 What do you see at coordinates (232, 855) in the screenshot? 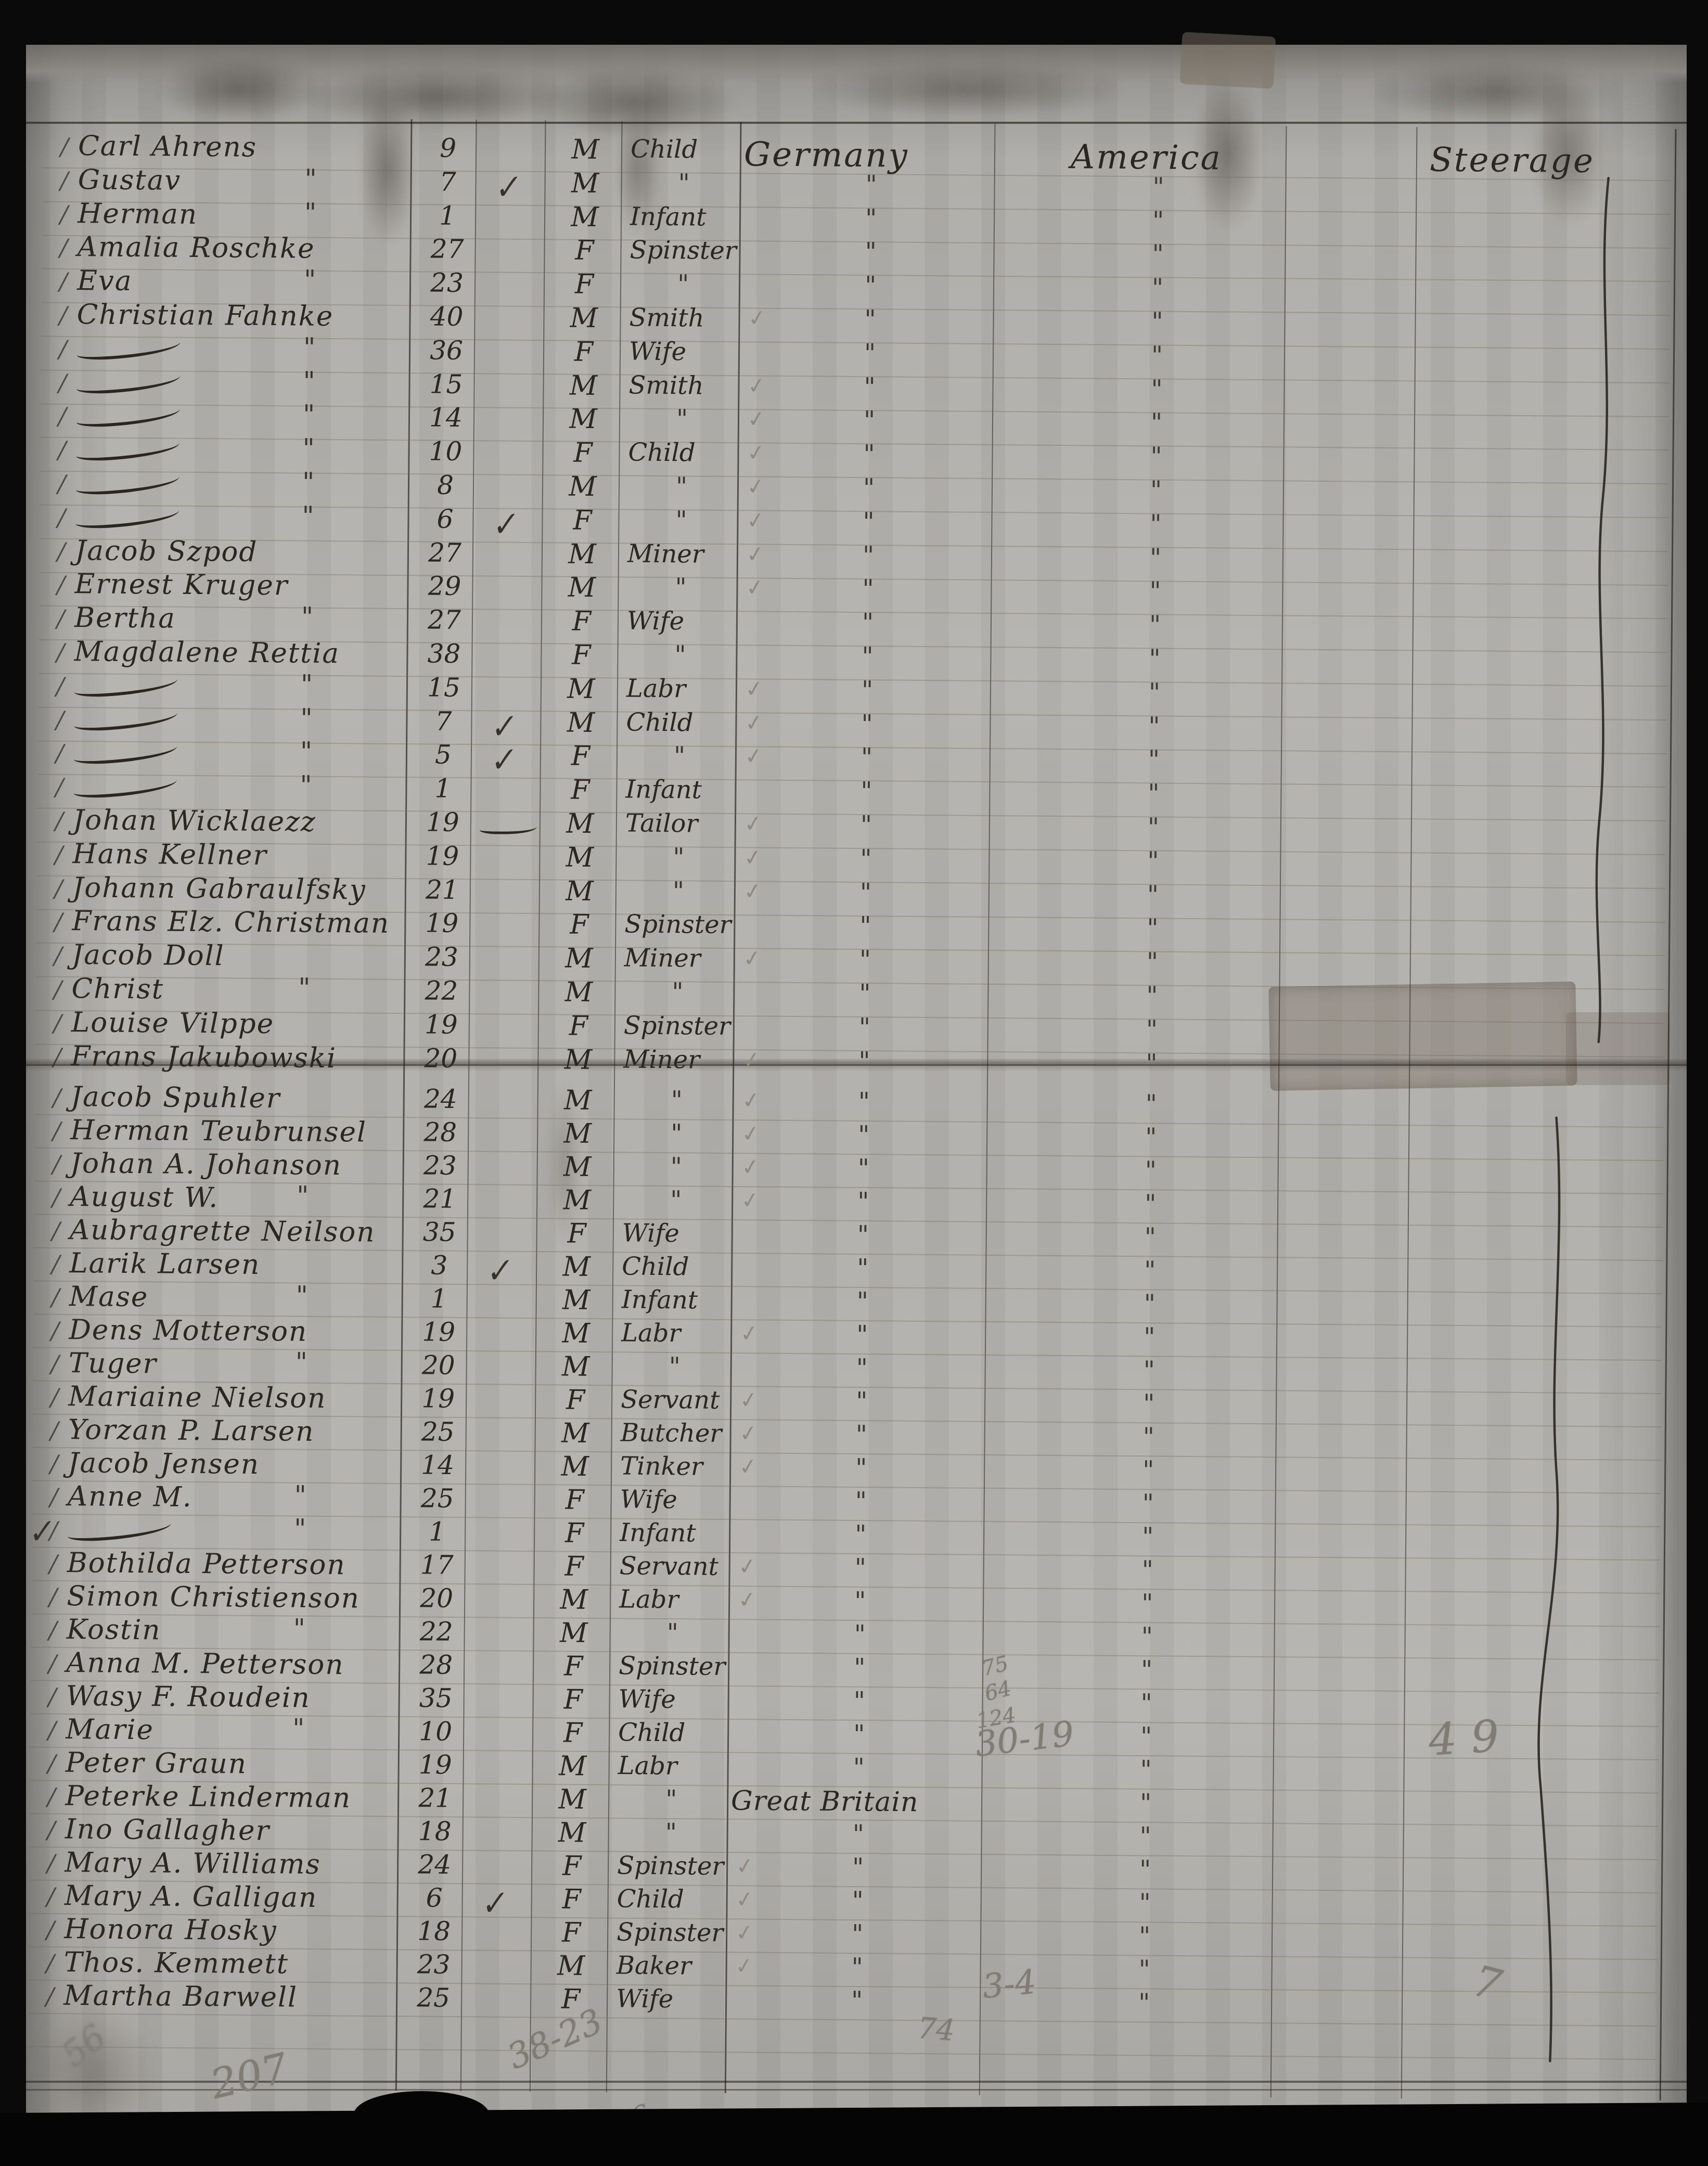
I see `passenger-name: Hans Kellner` at bounding box center [232, 855].